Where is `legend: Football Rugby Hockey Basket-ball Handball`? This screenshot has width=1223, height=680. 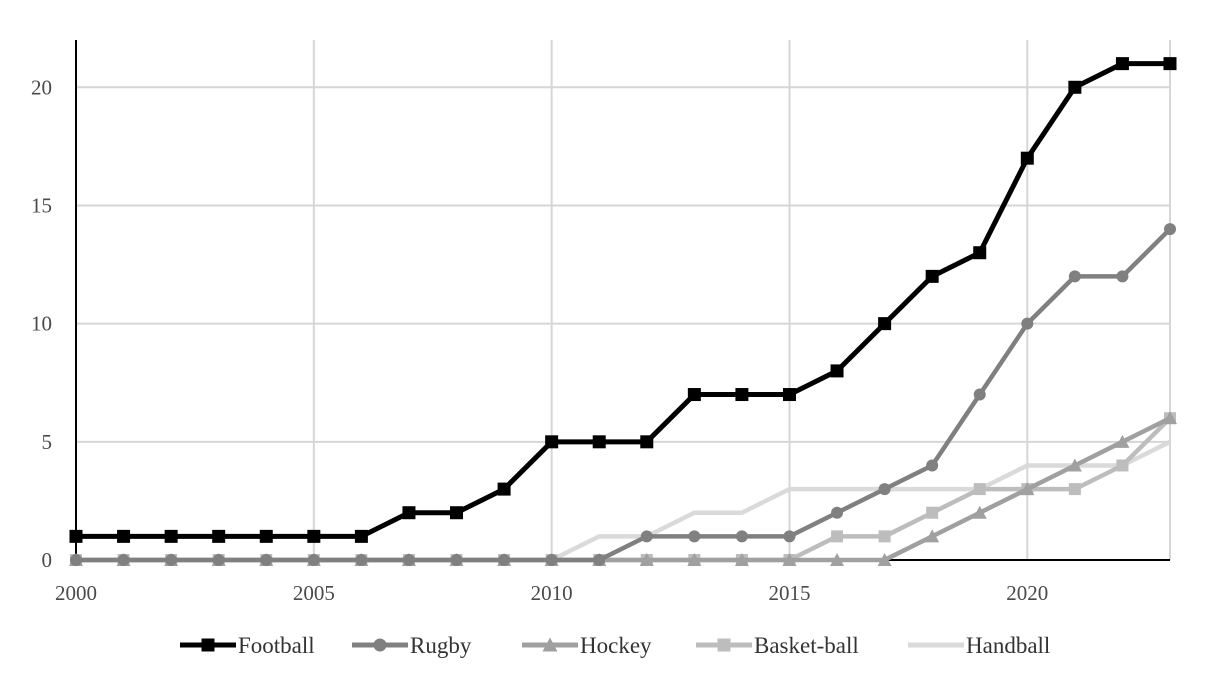 legend: Football Rugby Hockey Basket-ball Handball is located at coordinates (615, 645).